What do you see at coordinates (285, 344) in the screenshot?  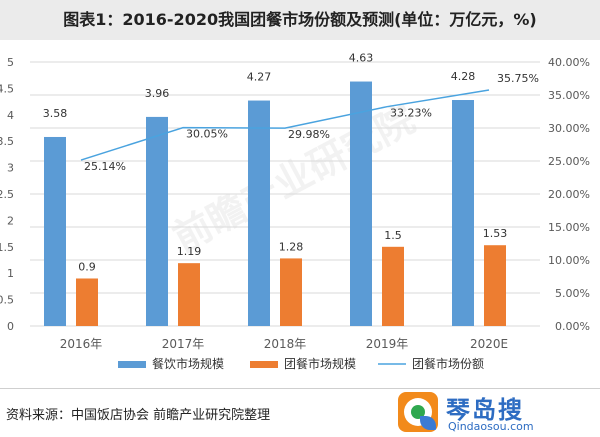 I see `x-tick-label: 2018年` at bounding box center [285, 344].